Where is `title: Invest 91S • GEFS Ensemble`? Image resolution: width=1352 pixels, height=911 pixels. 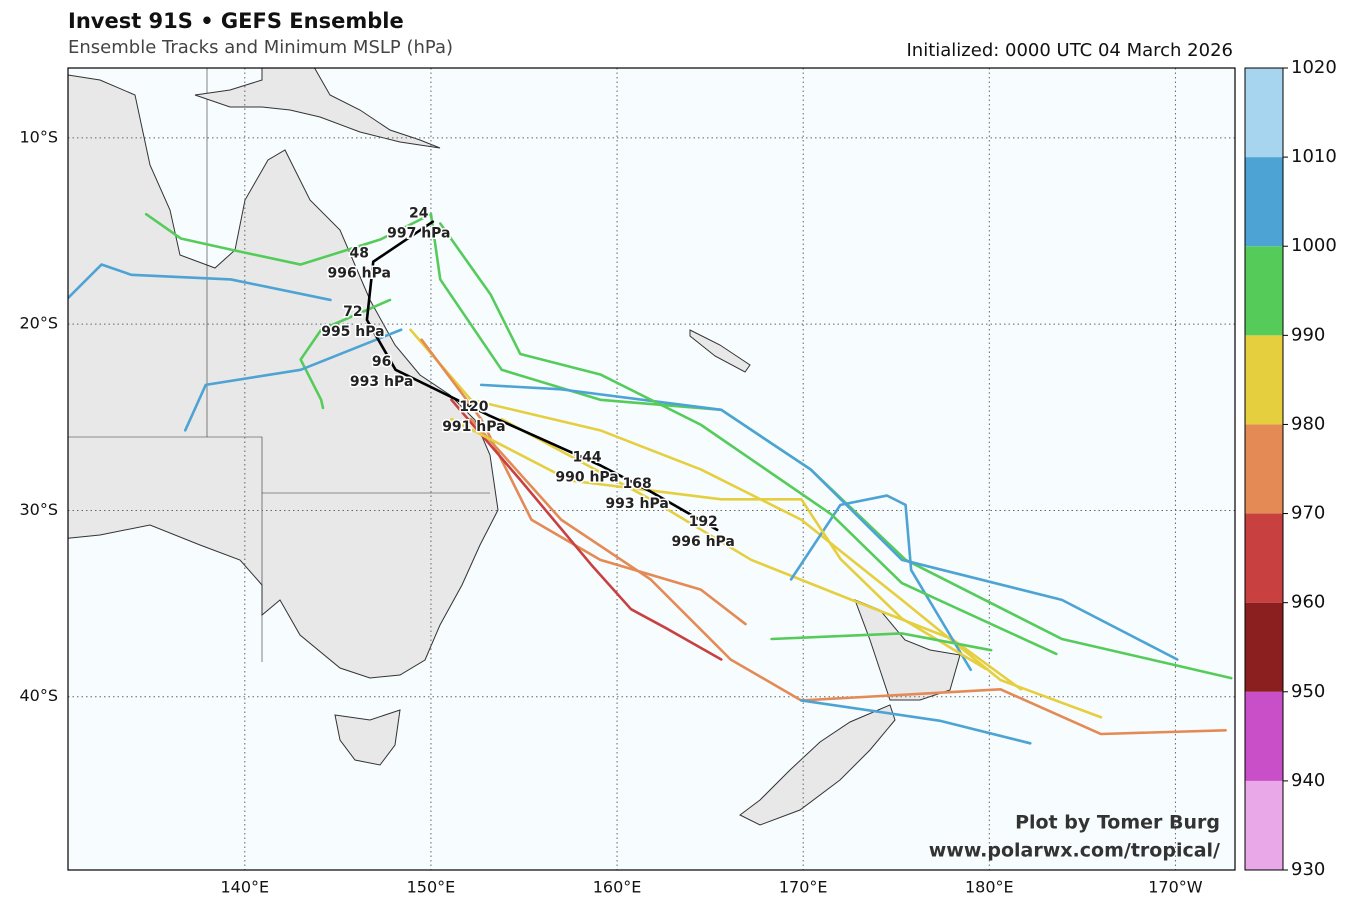 title: Invest 91S • GEFS Ensemble is located at coordinates (236, 21).